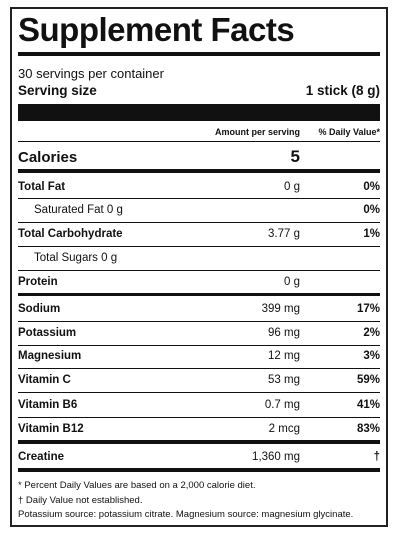 The height and width of the screenshot is (533, 400). What do you see at coordinates (76, 258) in the screenshot?
I see `nutrient-name: Total Sugars 0 g` at bounding box center [76, 258].